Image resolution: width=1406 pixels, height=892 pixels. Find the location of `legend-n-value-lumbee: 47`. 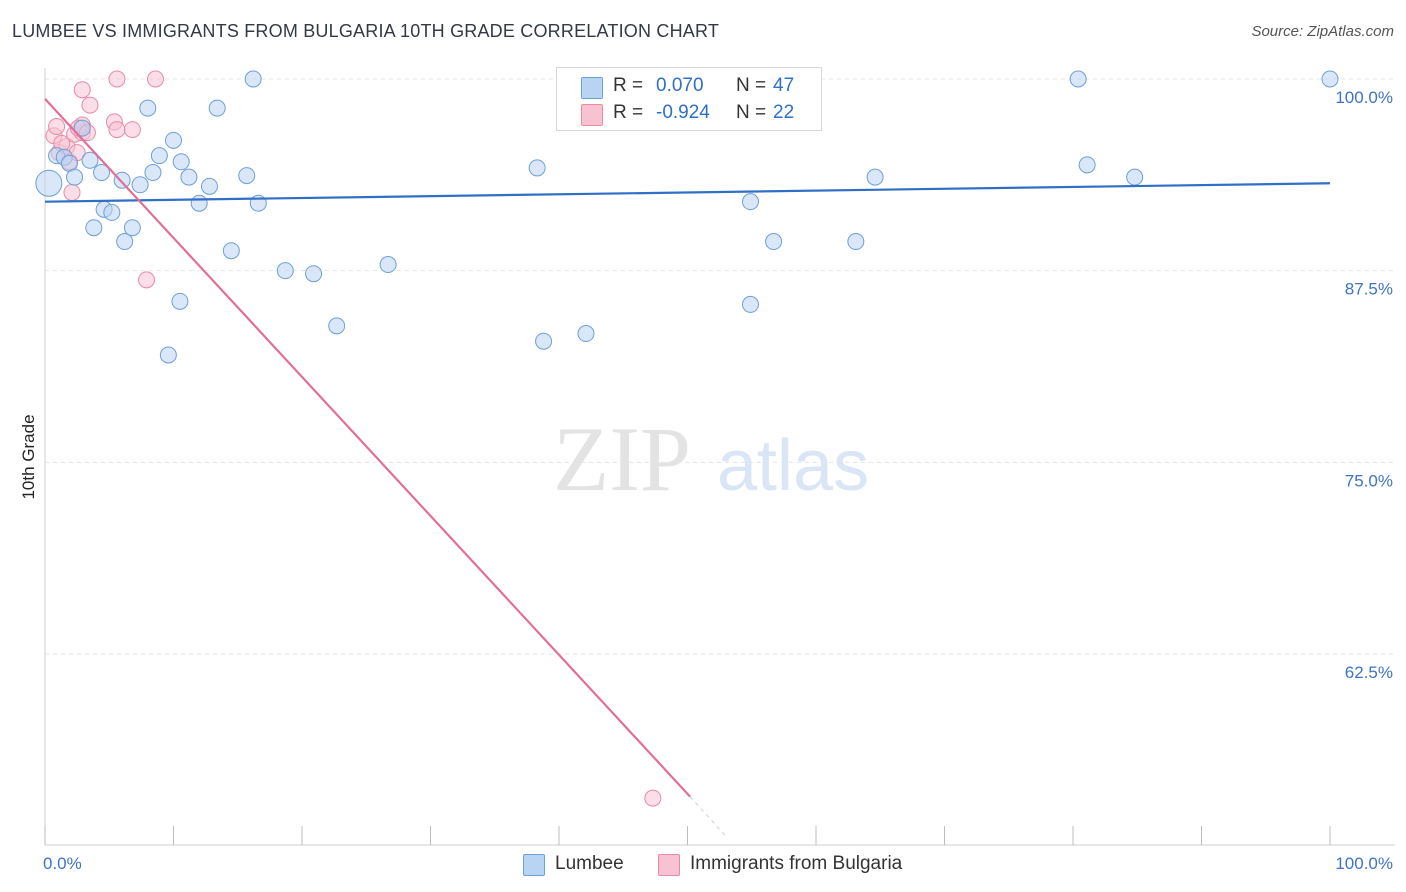

legend-n-value-lumbee: 47 is located at coordinates (784, 85).